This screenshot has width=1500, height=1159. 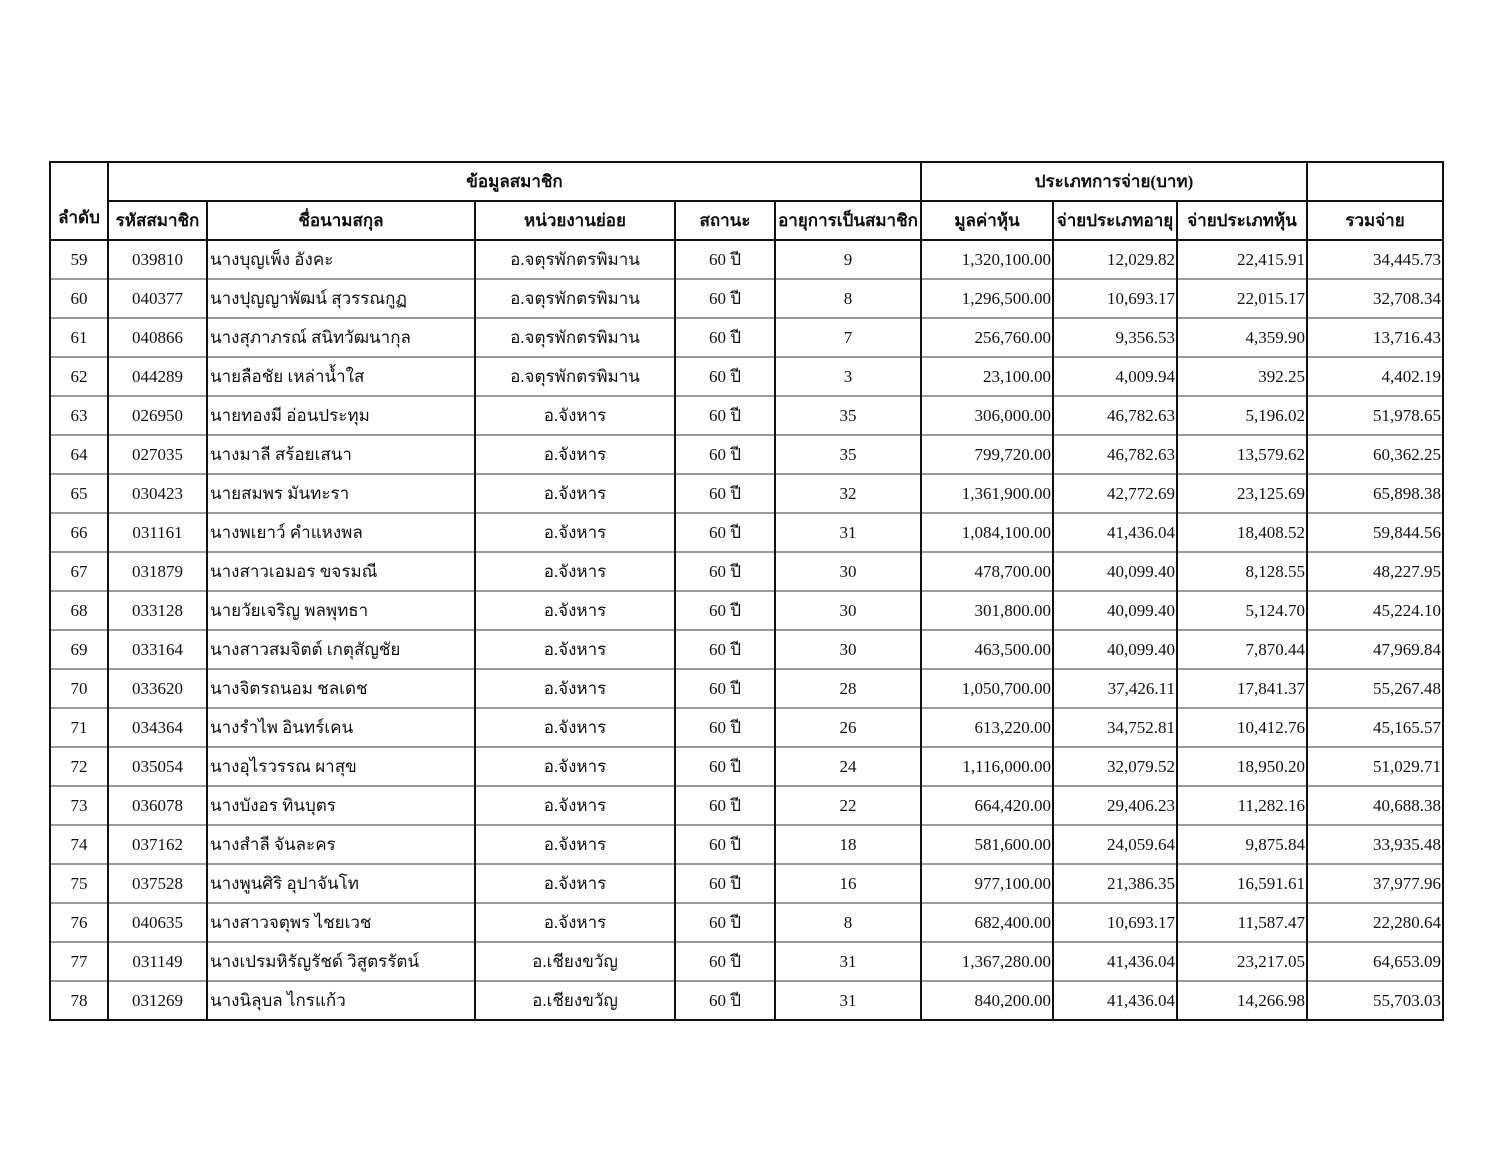 What do you see at coordinates (848, 376) in the screenshot?
I see `cell-membership-years: 3` at bounding box center [848, 376].